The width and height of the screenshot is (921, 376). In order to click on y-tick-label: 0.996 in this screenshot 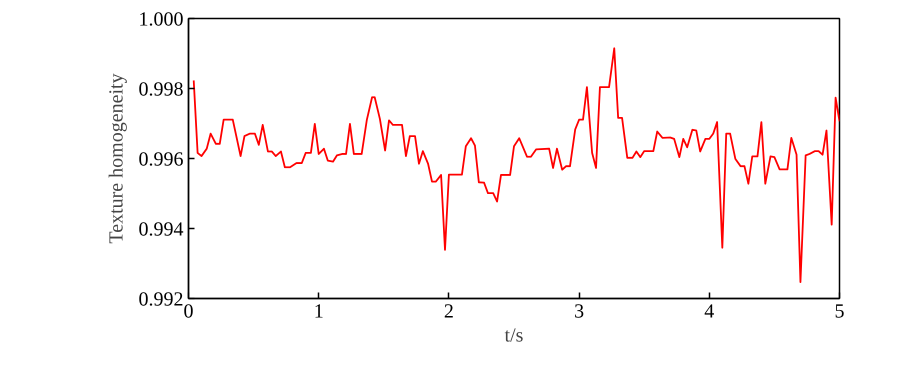, I will do `click(161, 159)`.